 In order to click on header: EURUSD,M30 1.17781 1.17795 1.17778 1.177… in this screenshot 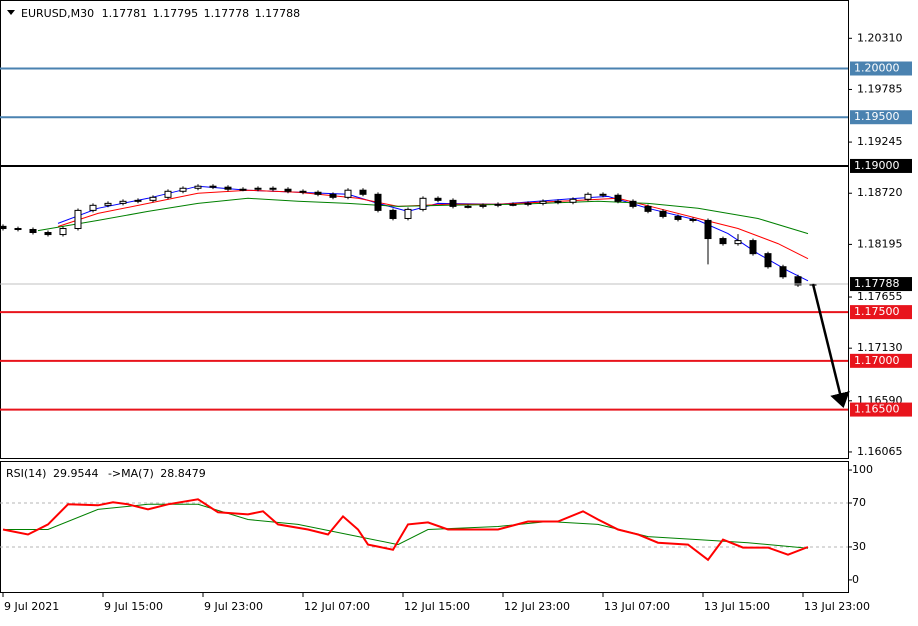, I will do `click(160, 13)`.